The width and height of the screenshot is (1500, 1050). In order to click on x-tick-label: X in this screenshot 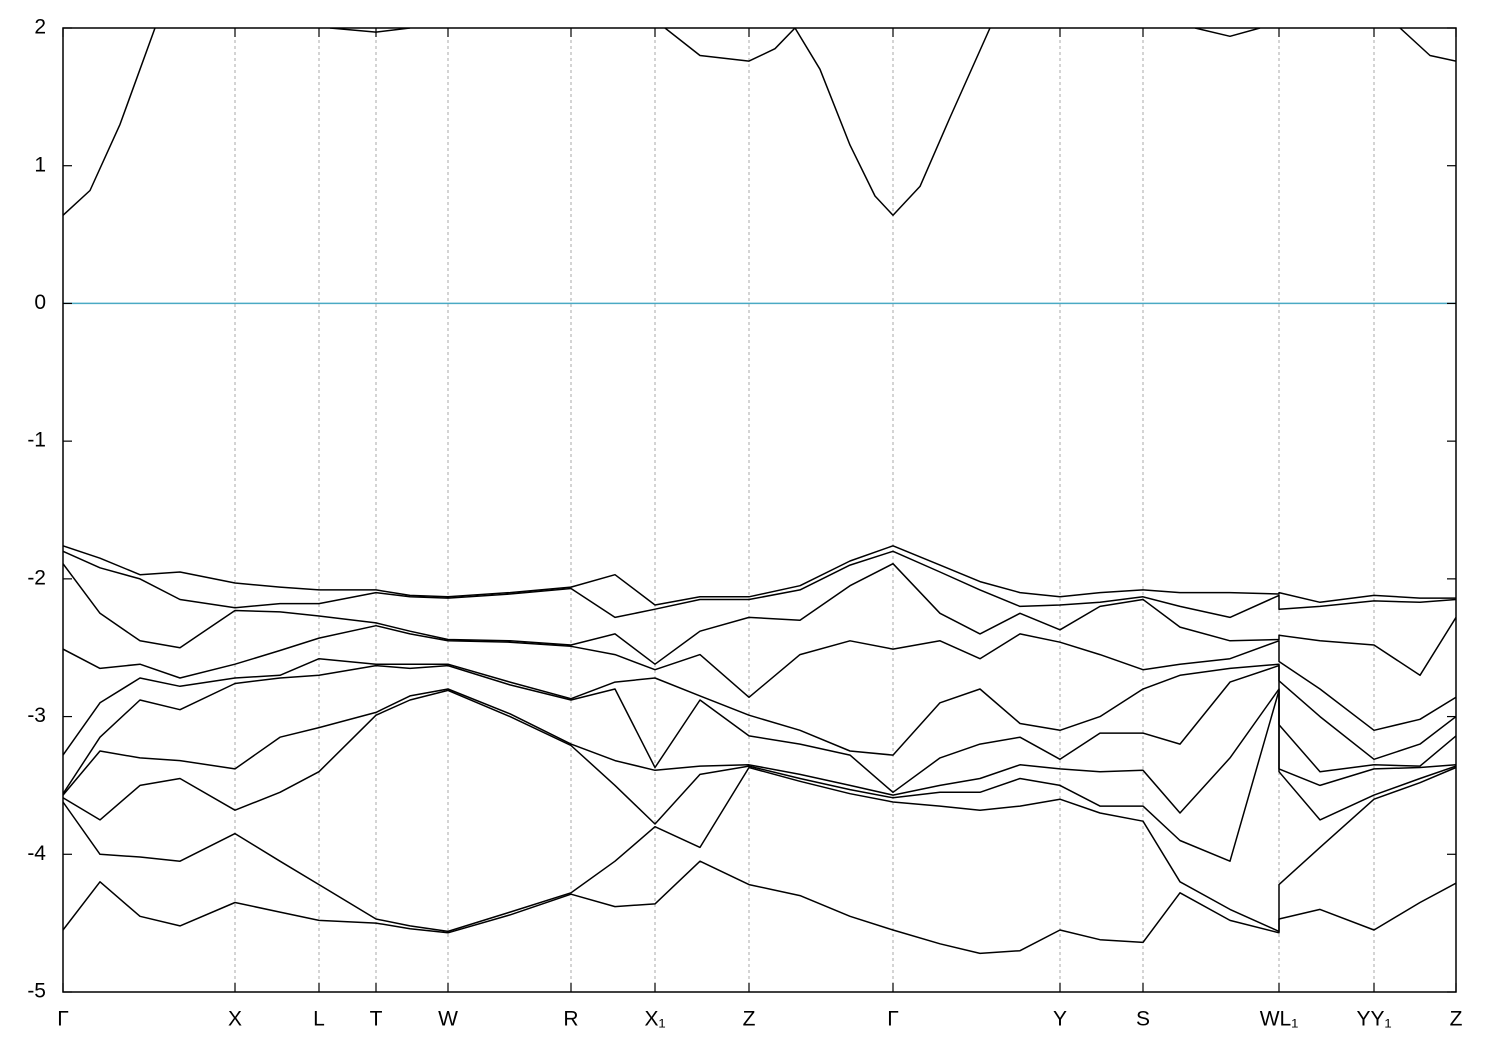, I will do `click(235, 1019)`.